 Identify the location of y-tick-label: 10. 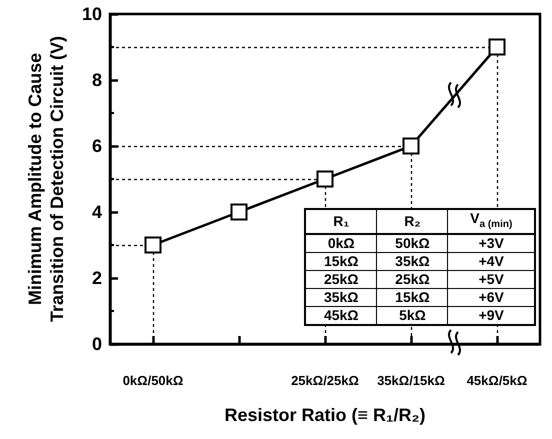
(92, 14).